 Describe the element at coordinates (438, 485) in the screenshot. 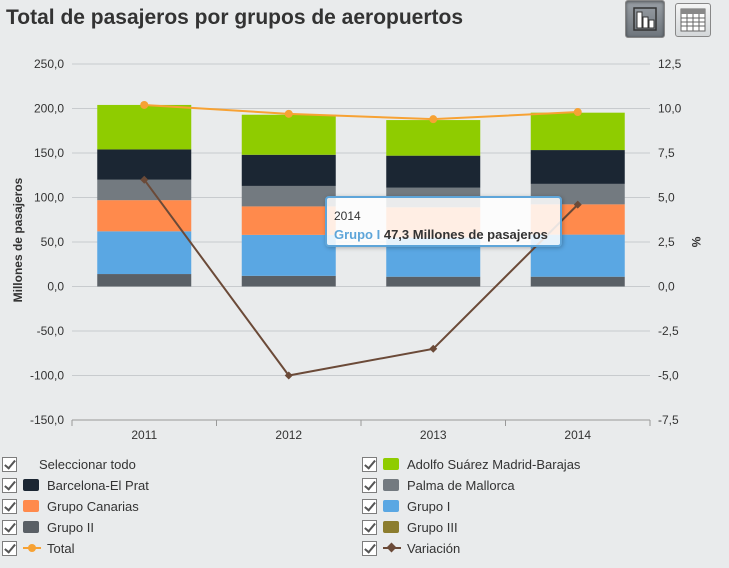

I see `legend-item-palma: Palma de Mallorca` at that location.